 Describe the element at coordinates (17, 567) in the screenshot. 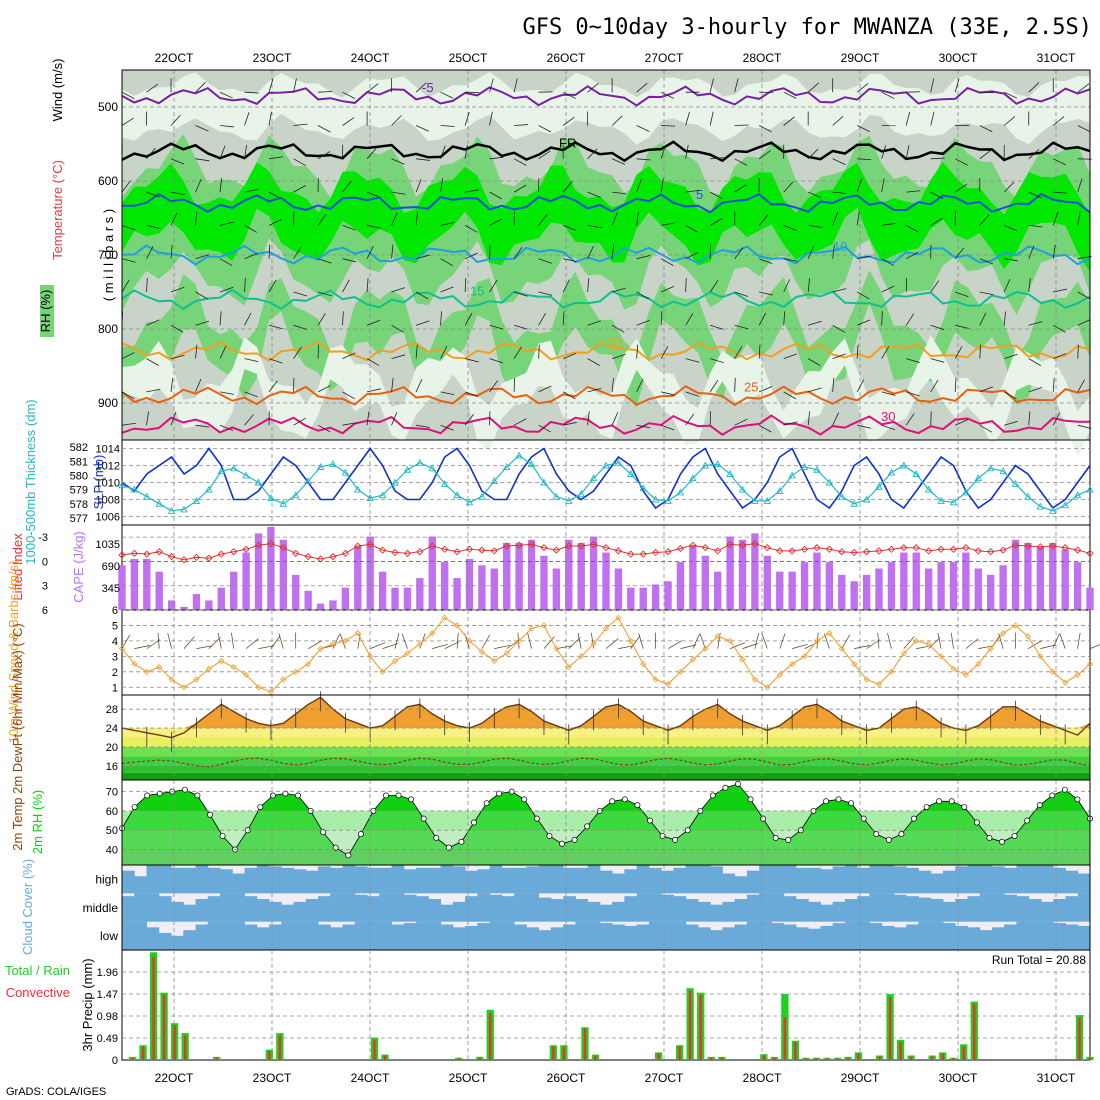

I see `li-axis-label: Lifted Index` at that location.